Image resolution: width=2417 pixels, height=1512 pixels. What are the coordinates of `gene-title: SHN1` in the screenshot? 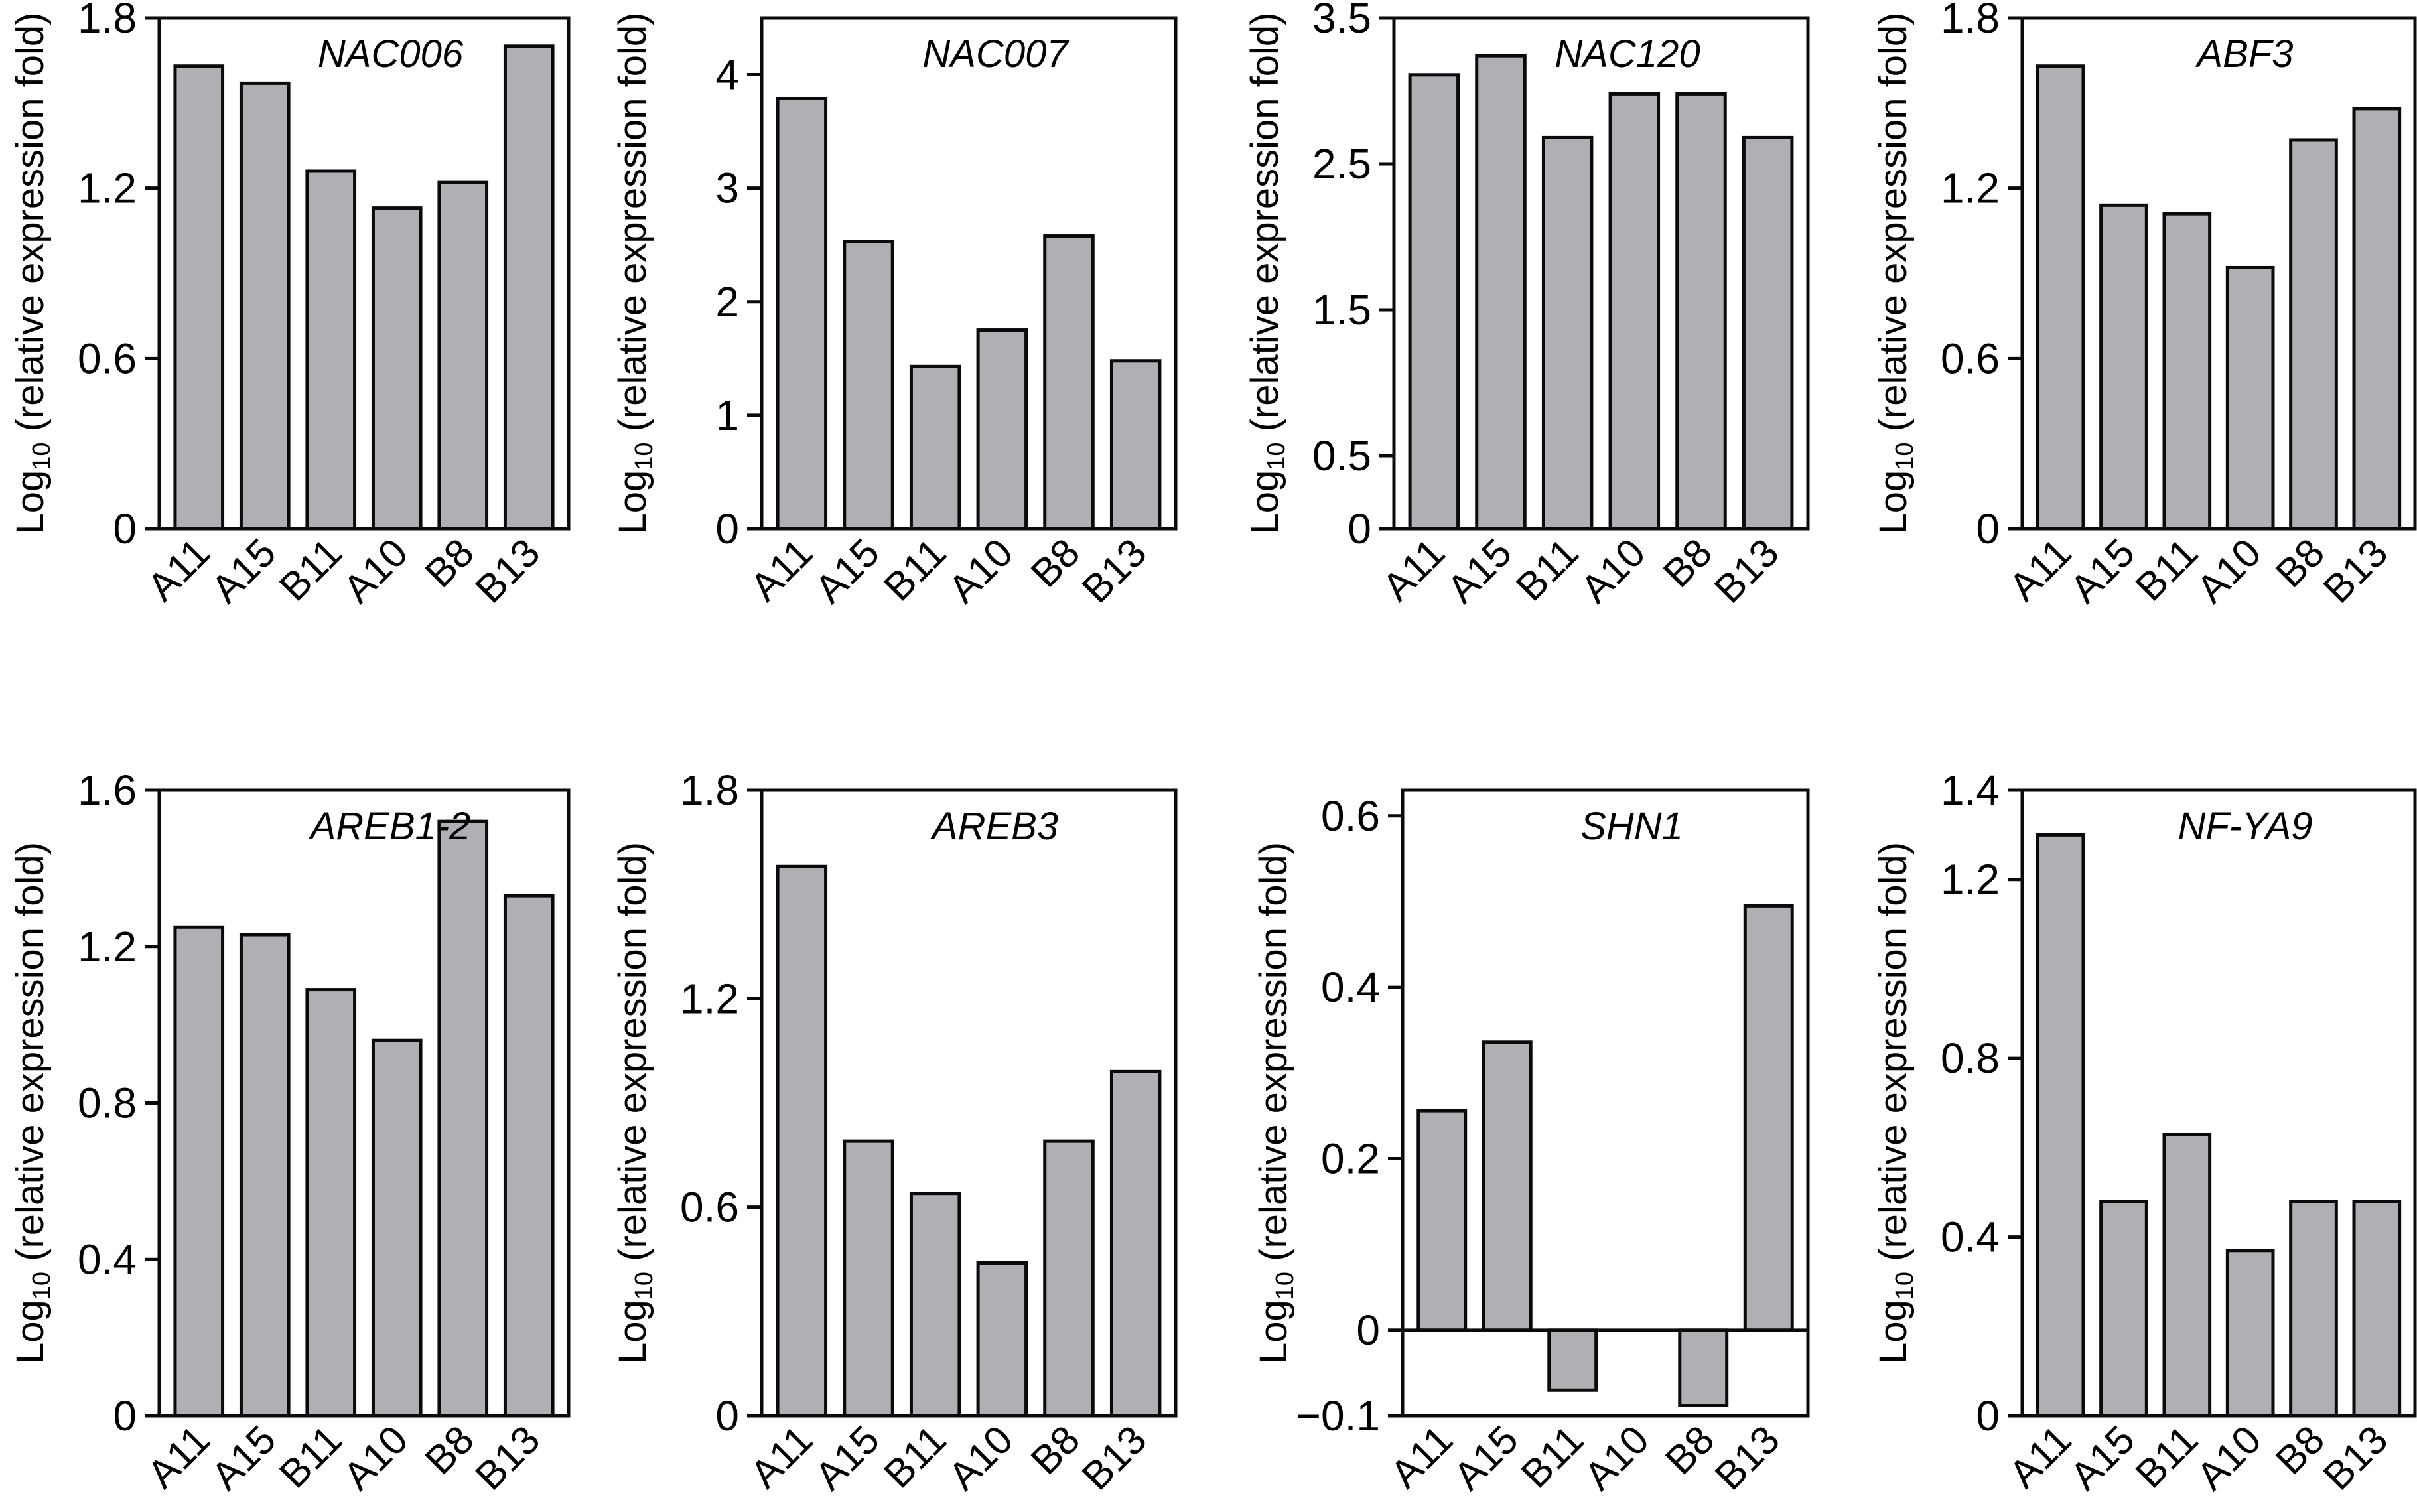 It's located at (1631, 826).